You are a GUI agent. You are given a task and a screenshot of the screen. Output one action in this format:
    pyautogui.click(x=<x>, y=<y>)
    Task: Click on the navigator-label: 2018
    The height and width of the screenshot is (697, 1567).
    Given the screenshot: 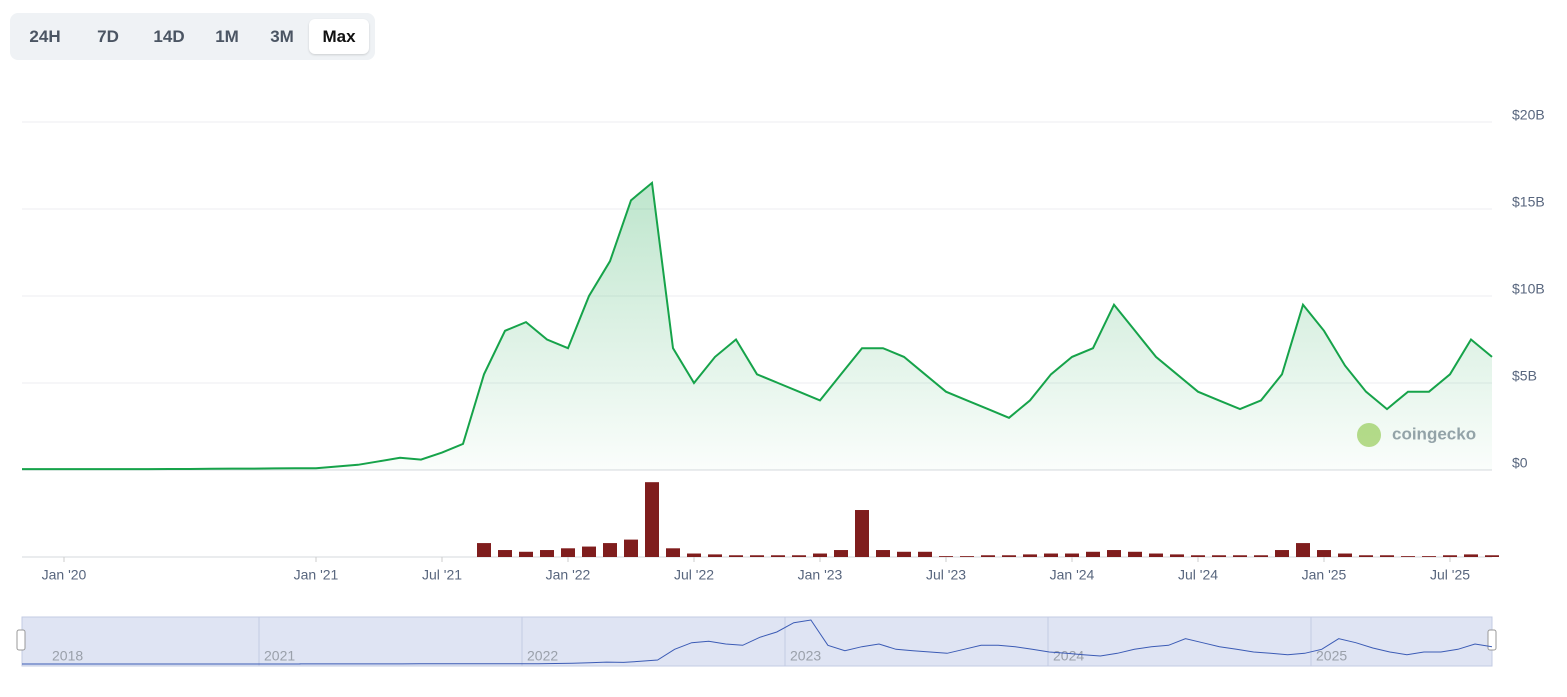 What is the action you would take?
    pyautogui.click(x=67, y=656)
    